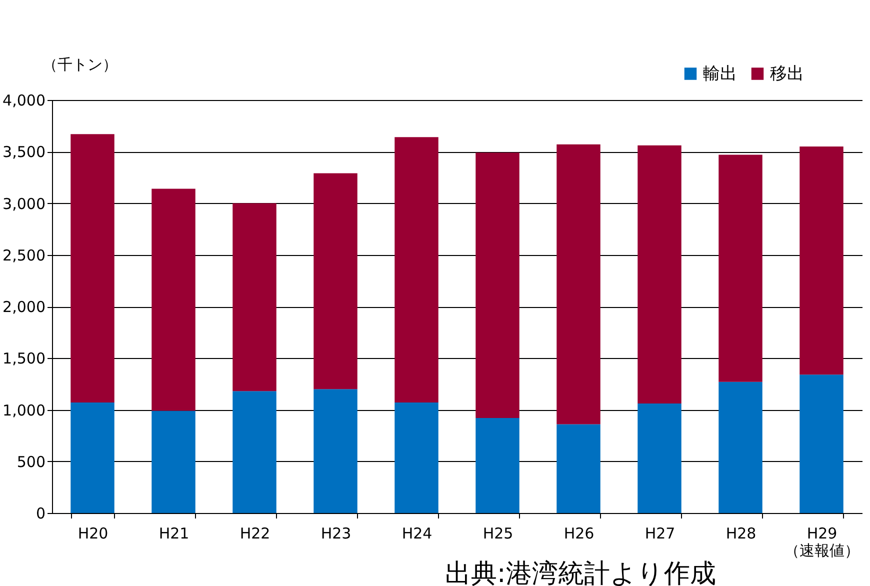  Describe the element at coordinates (24, 152) in the screenshot. I see `y-tick-label: 3,500` at that location.